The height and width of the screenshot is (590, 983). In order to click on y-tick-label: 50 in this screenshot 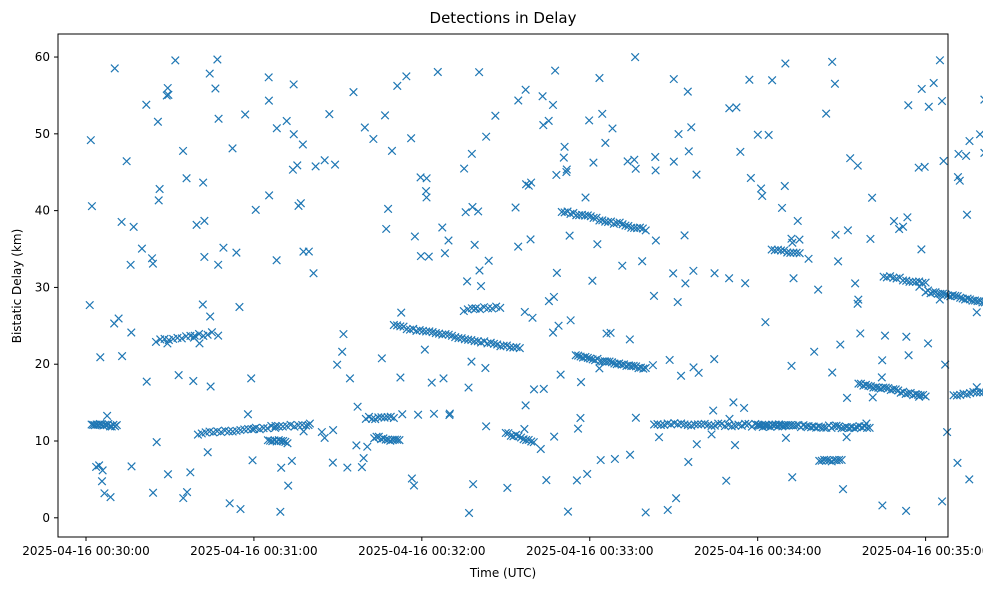, I will do `click(42, 134)`.